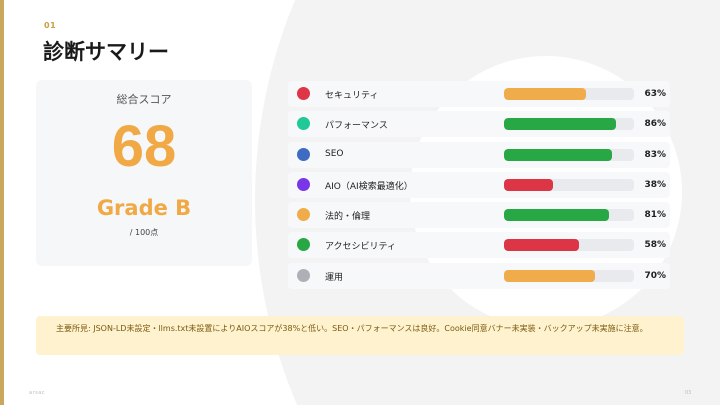 The image size is (720, 405). What do you see at coordinates (479, 94) in the screenshot?
I see `category-row-security: セキュリティ 63%` at bounding box center [479, 94].